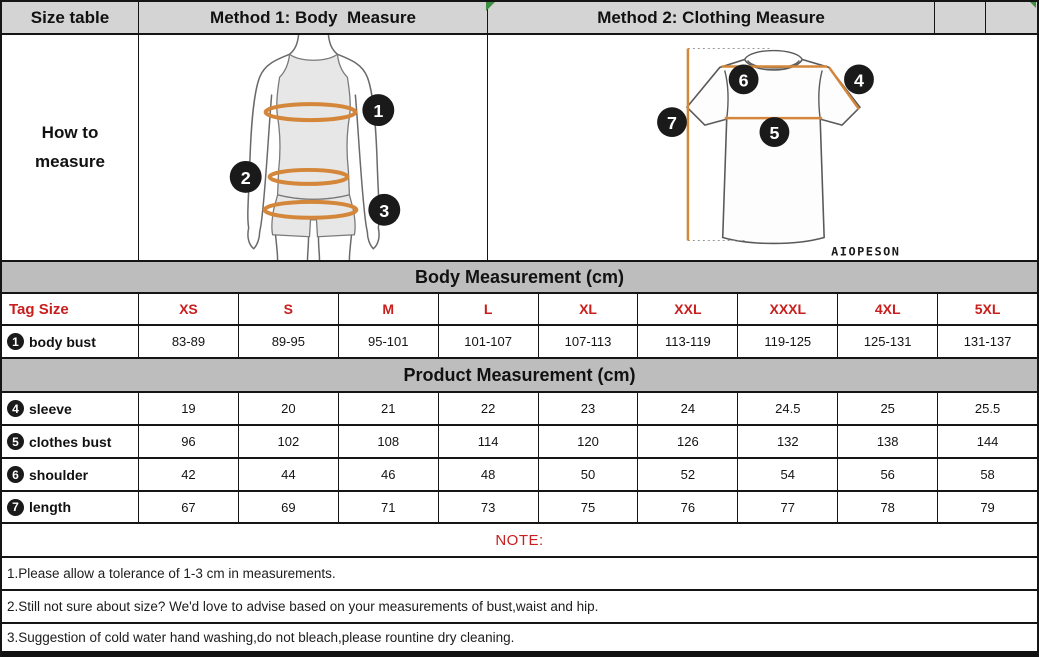  What do you see at coordinates (519, 310) in the screenshot?
I see `tag-size-row: Tag Size XS S M L XL XXL XXXL 4XL 5XL` at bounding box center [519, 310].